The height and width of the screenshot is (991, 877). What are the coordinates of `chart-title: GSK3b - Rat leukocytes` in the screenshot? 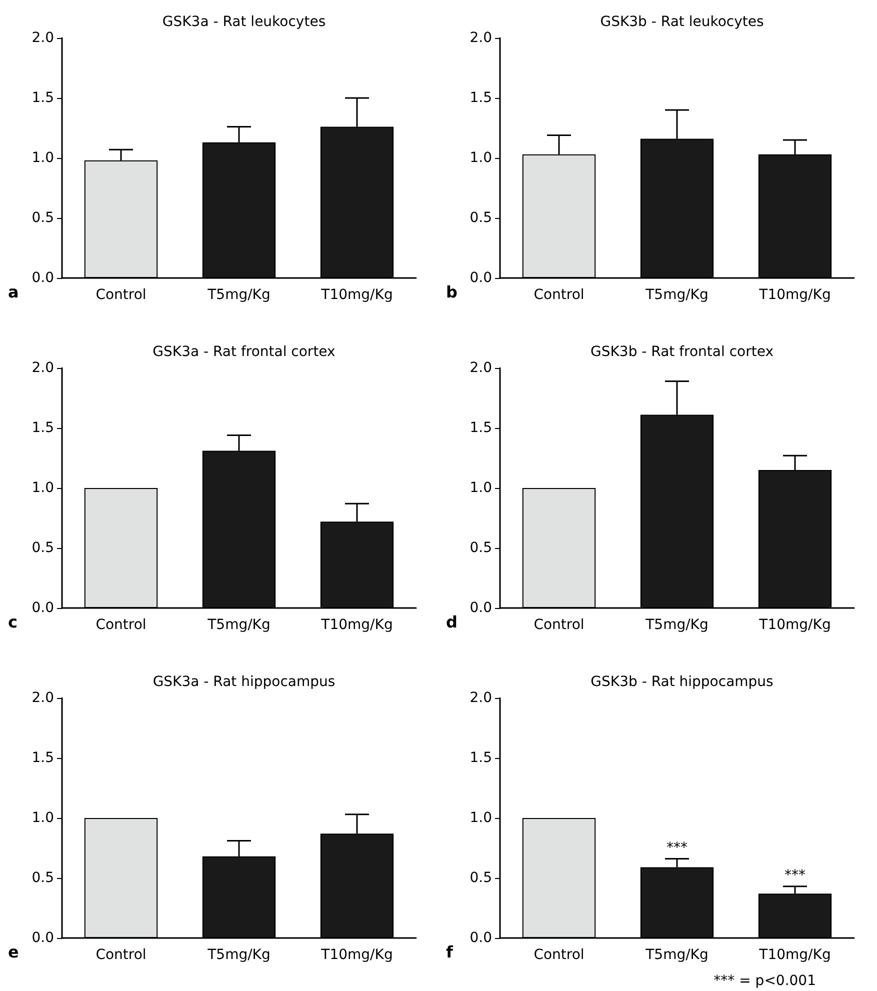 It's located at (682, 22).